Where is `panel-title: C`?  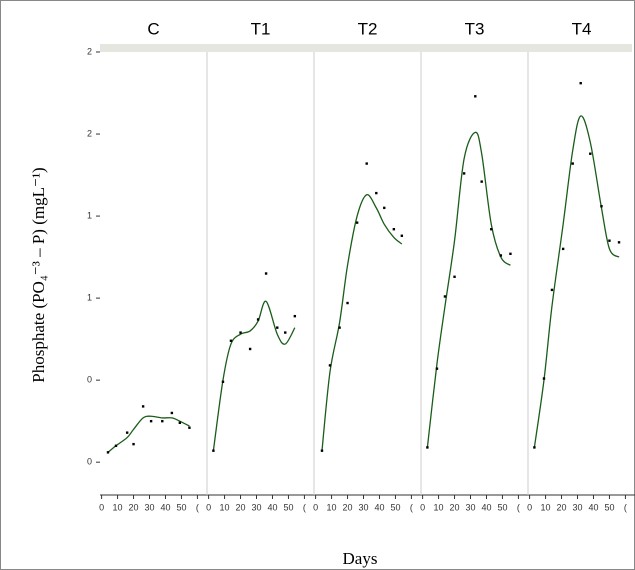 panel-title: C is located at coordinates (153, 28).